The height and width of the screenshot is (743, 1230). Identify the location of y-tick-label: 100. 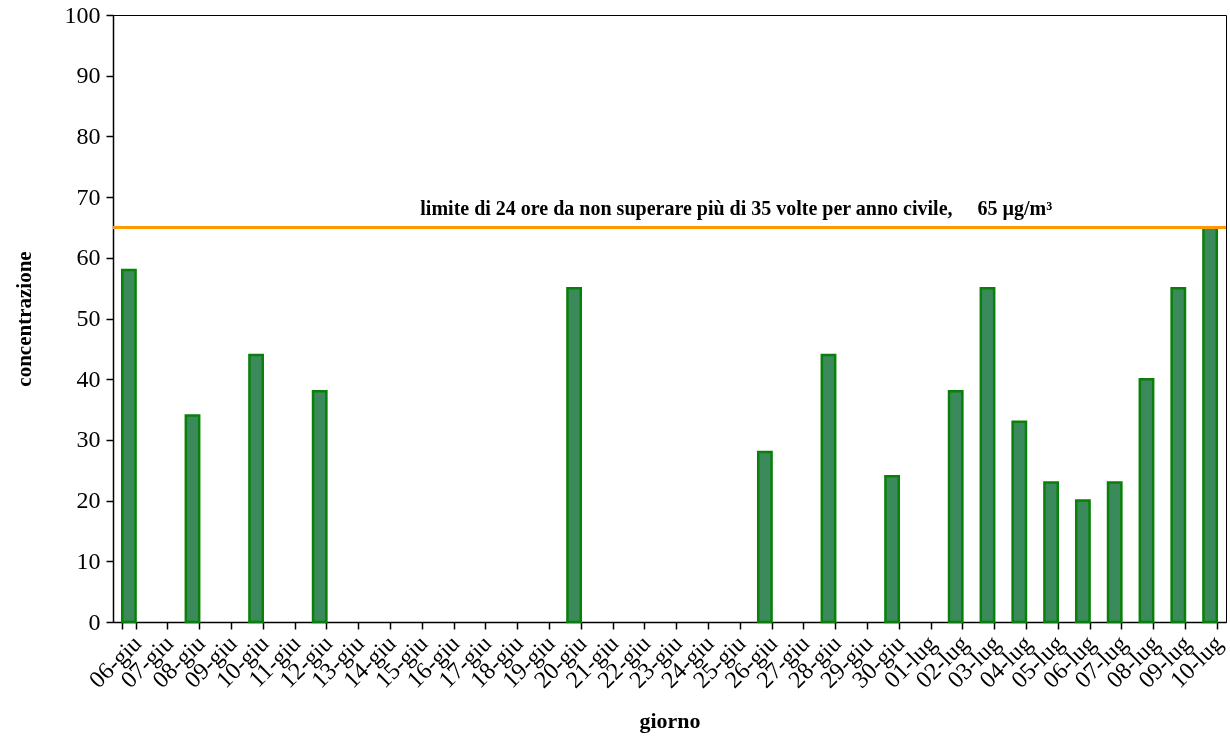
(82, 14).